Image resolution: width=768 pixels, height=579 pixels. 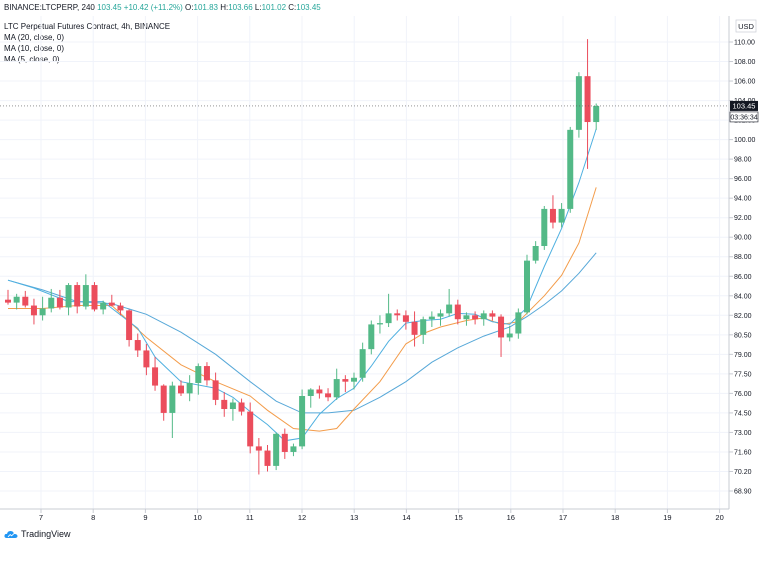 I want to click on price-tick-label: 86.00, so click(x=743, y=277).